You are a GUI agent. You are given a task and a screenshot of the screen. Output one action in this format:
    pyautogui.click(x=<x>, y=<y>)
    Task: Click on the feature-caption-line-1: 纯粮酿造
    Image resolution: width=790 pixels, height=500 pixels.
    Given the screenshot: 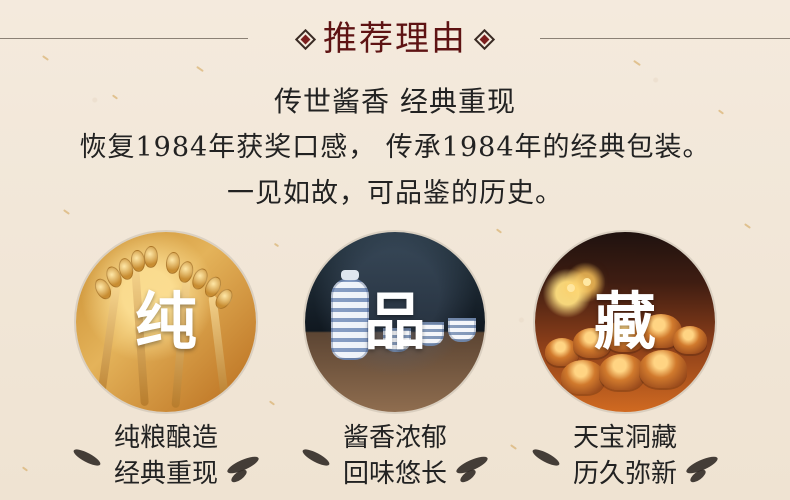 What is the action you would take?
    pyautogui.click(x=165, y=438)
    